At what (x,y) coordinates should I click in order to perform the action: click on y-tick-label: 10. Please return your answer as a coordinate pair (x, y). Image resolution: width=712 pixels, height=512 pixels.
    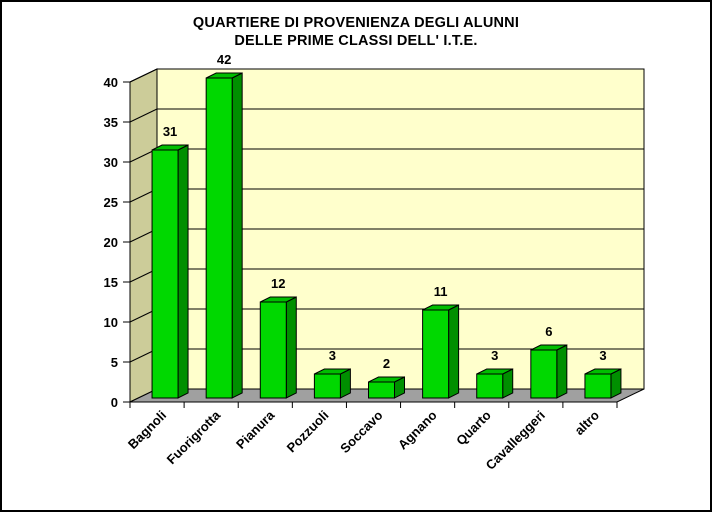
    Looking at the image, I should click on (111, 322).